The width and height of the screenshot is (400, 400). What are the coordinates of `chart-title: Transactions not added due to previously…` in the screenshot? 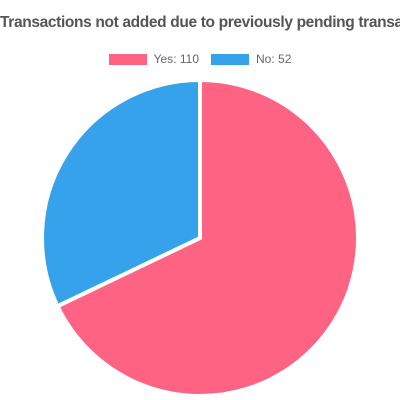 It's located at (200, 22).